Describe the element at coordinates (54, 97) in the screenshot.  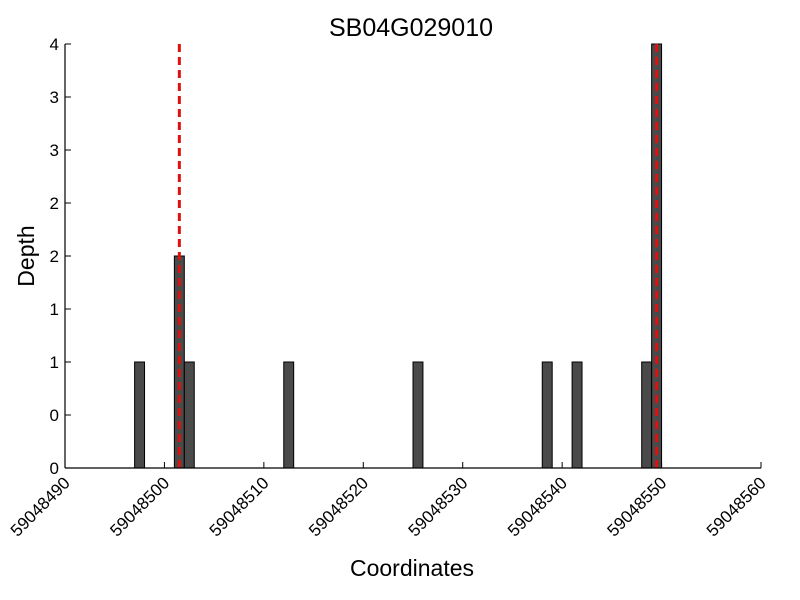
I see `y-tick-label-7: 3` at that location.